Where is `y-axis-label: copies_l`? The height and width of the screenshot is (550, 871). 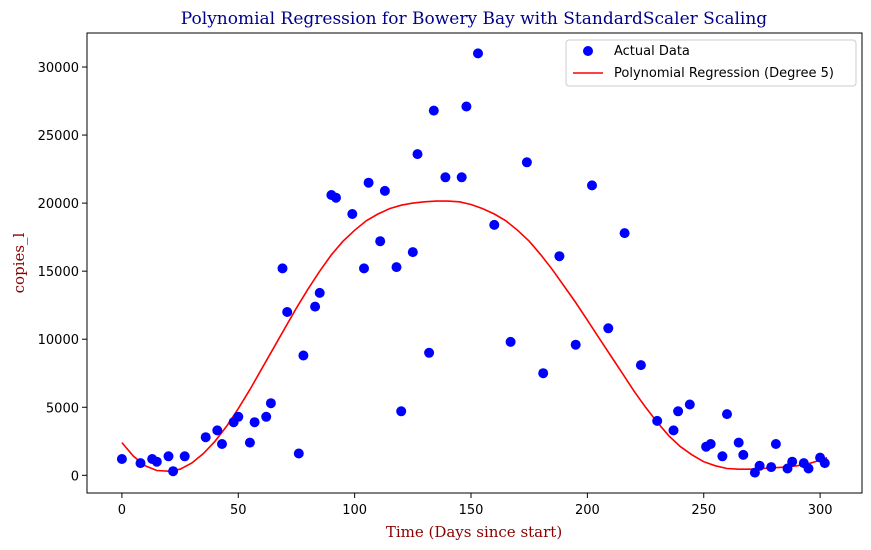
y-axis-label: copies_l is located at coordinates (19, 262).